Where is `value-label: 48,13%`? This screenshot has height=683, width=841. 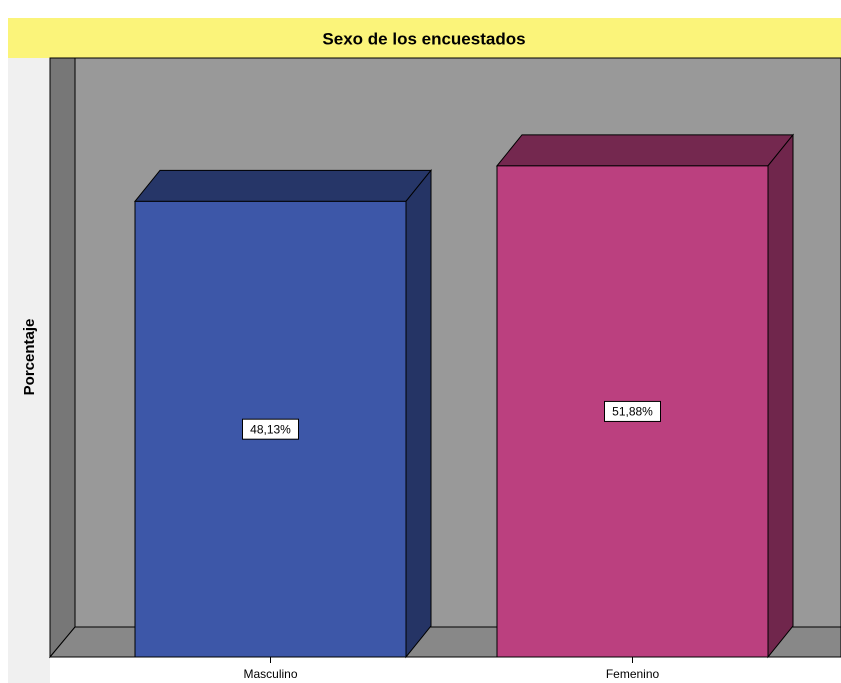
value-label: 48,13% is located at coordinates (270, 429).